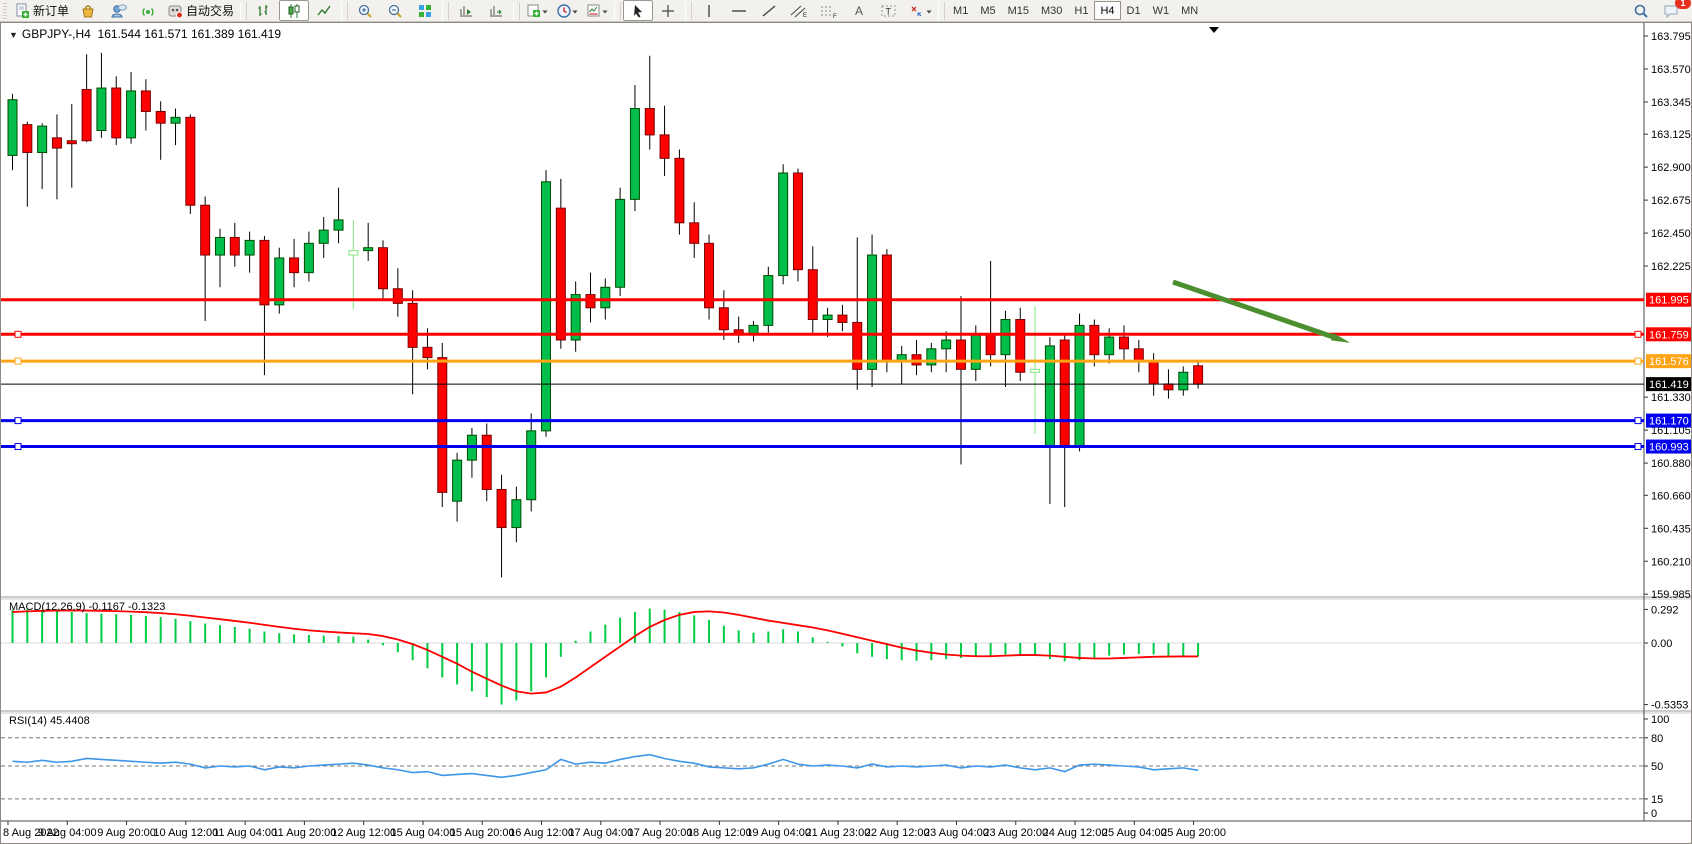  I want to click on chart-candles-button, so click(294, 10).